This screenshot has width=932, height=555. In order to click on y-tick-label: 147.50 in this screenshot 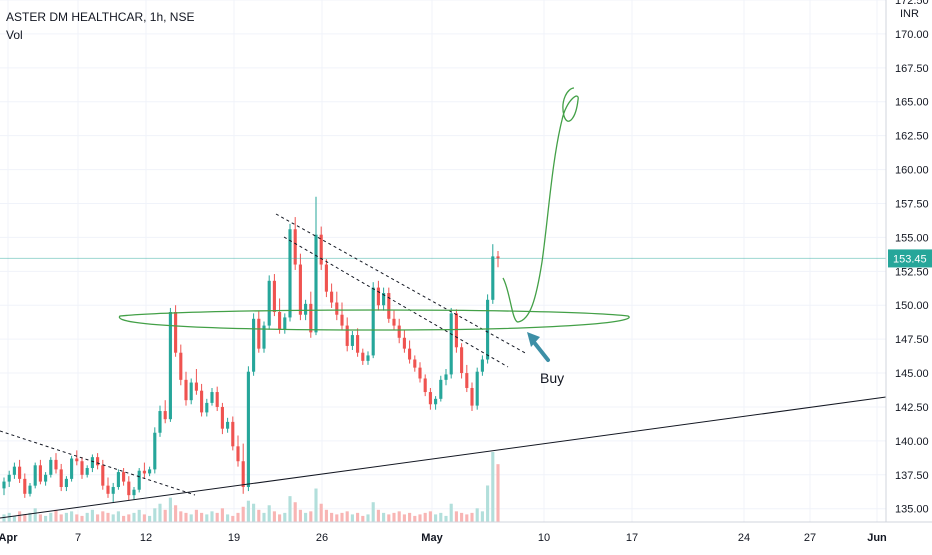, I will do `click(912, 340)`.